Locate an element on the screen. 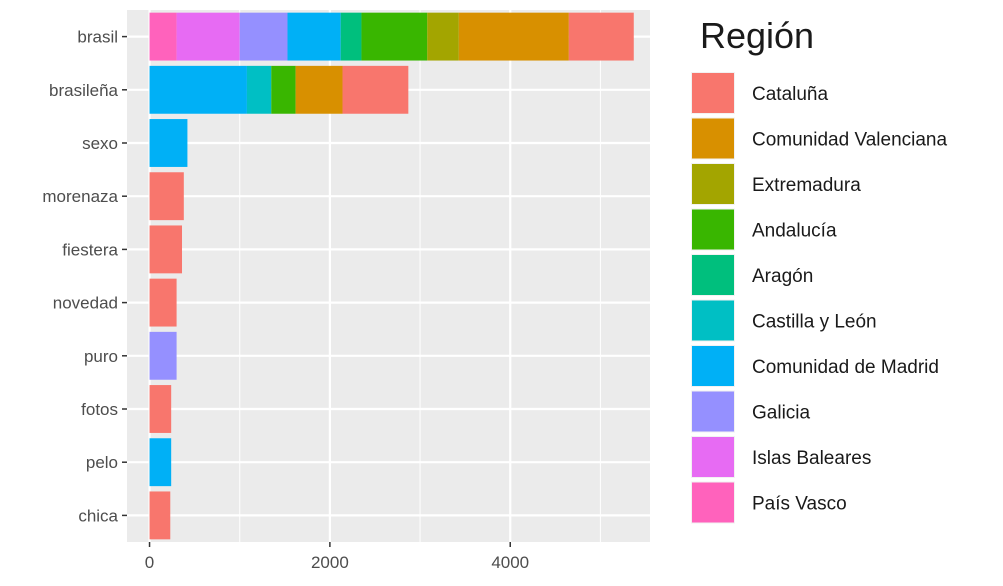 The width and height of the screenshot is (1003, 586). legend-title: Región is located at coordinates (757, 35).